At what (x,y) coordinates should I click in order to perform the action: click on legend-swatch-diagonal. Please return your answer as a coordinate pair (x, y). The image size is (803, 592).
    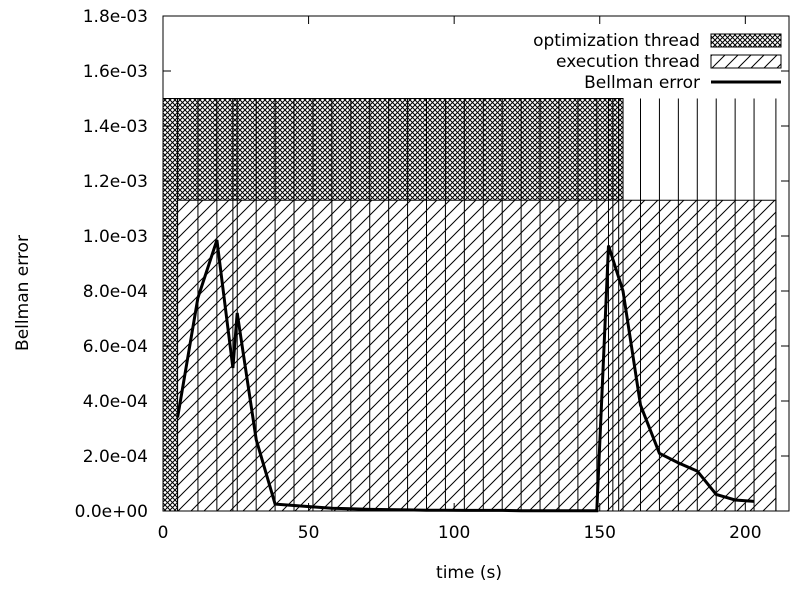
    Looking at the image, I should click on (746, 61).